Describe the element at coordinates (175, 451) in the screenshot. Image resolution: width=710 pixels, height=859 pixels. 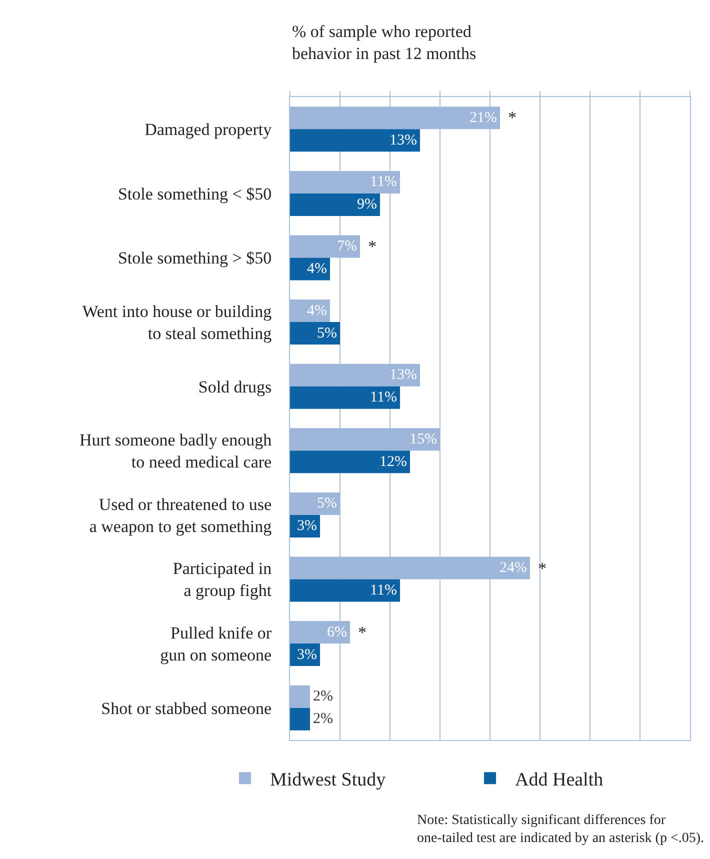
I see `y-tick-label: Hurt someone badly enough to need medical care` at that location.